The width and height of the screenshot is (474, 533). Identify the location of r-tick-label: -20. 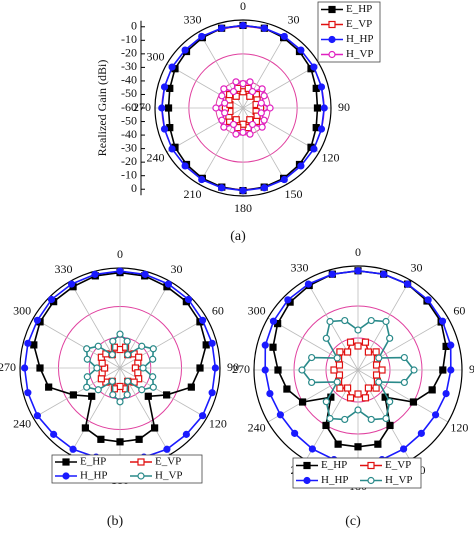
(129, 161).